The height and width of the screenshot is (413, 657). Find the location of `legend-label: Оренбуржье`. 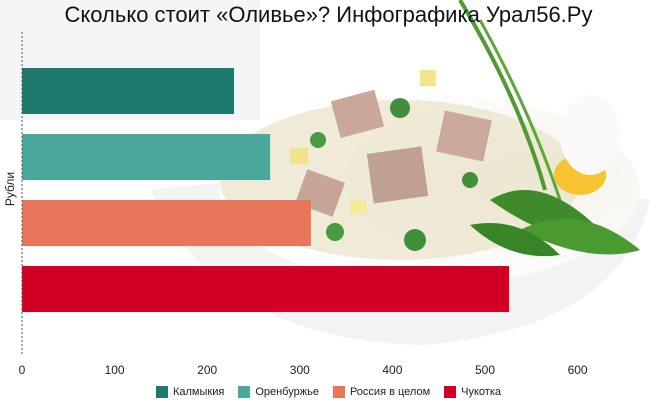

legend-label: Оренбуржье is located at coordinates (287, 392).